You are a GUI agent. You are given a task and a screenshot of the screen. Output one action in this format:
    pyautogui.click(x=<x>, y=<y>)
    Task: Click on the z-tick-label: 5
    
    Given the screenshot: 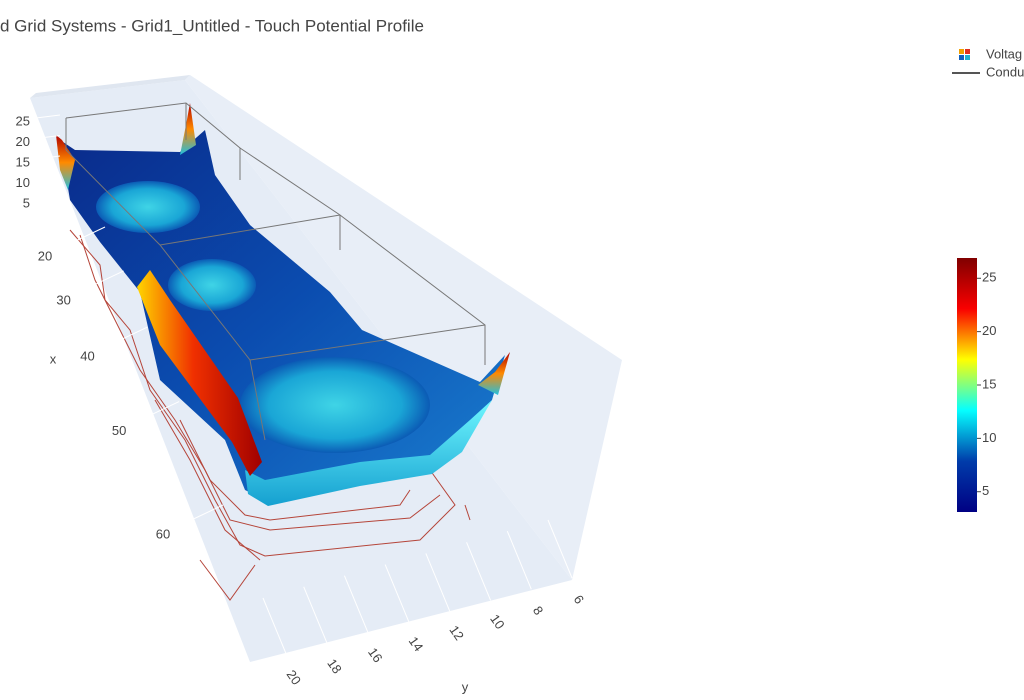 What is the action you would take?
    pyautogui.click(x=26, y=202)
    